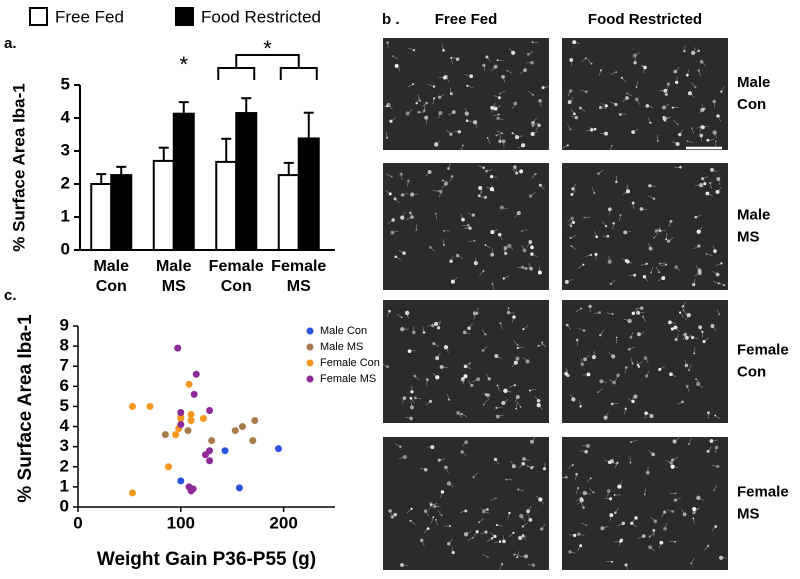 The image size is (800, 579). Describe the element at coordinates (184, 16) in the screenshot. I see `legend-swatch` at that location.